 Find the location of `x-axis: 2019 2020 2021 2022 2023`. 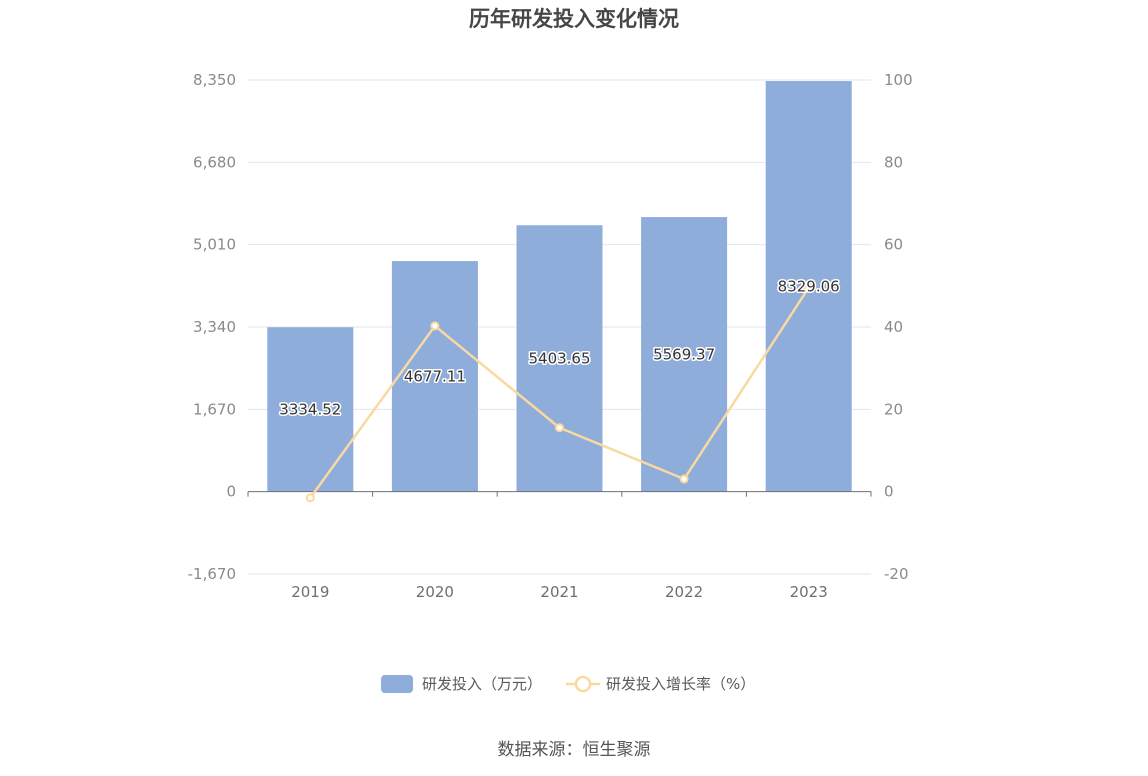

x-axis: 2019 2020 2021 2022 2023 is located at coordinates (559, 546).